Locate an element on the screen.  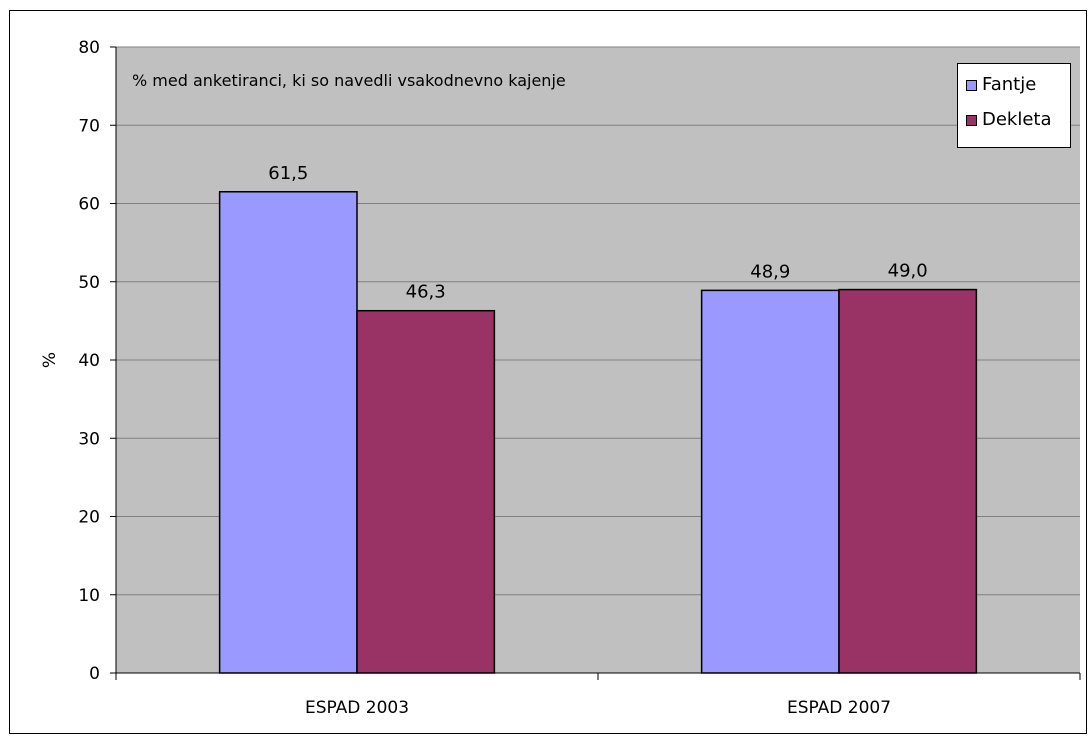
y-tick-labels: 0 10 20 30 40 50 60 70 80 is located at coordinates (89, 361).